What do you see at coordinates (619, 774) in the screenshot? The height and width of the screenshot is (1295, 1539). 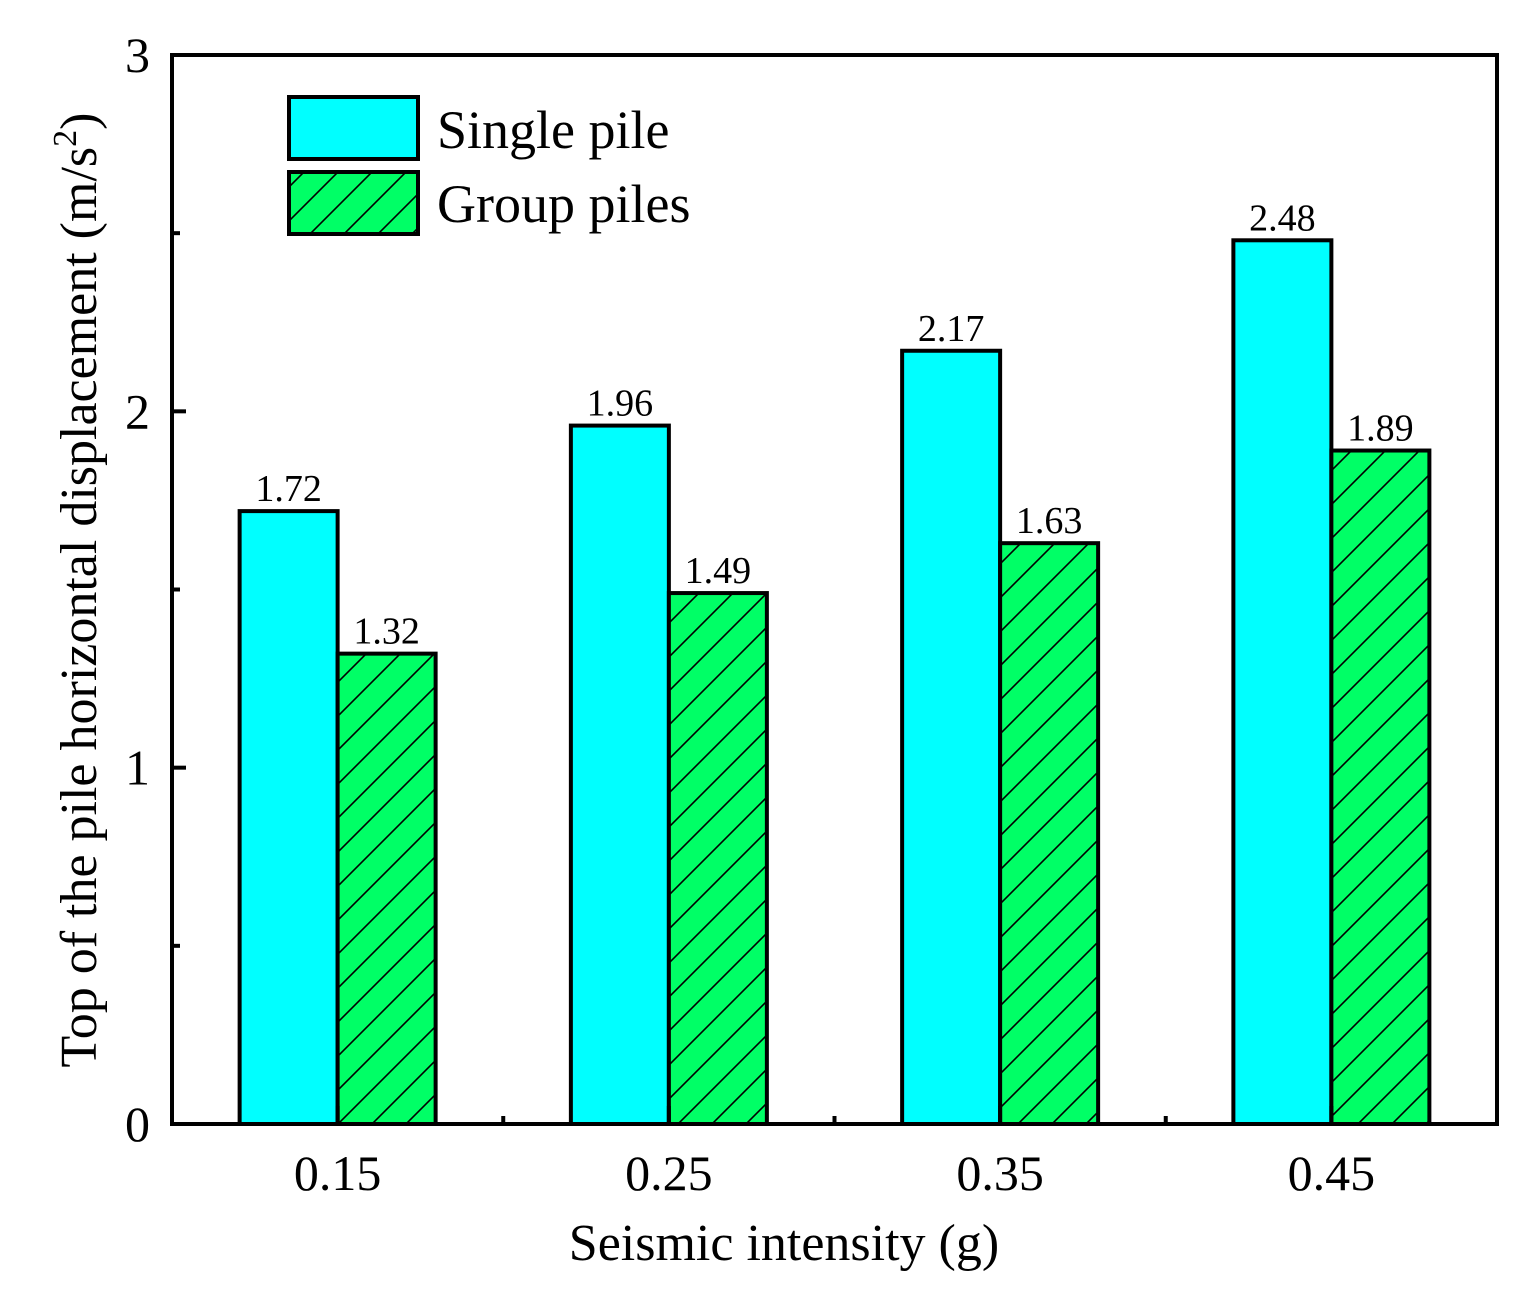 I see `bar-single-pile-0.25` at bounding box center [619, 774].